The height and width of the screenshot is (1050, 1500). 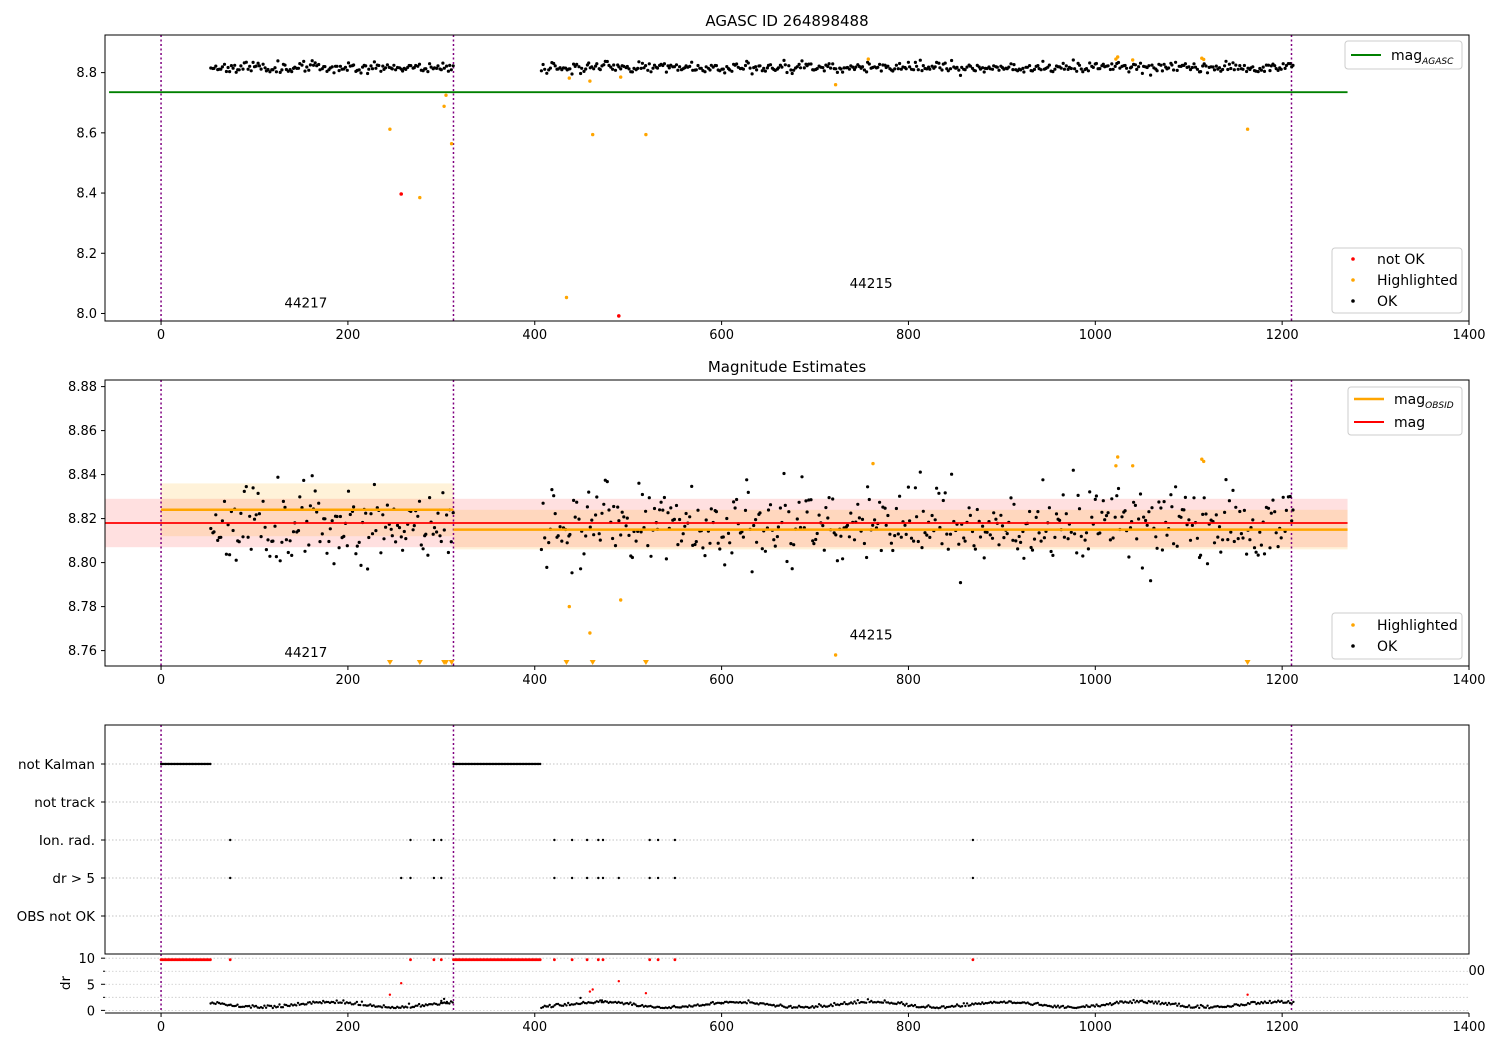 What do you see at coordinates (787, 983) in the screenshot?
I see `panel-dr-marks` at bounding box center [787, 983].